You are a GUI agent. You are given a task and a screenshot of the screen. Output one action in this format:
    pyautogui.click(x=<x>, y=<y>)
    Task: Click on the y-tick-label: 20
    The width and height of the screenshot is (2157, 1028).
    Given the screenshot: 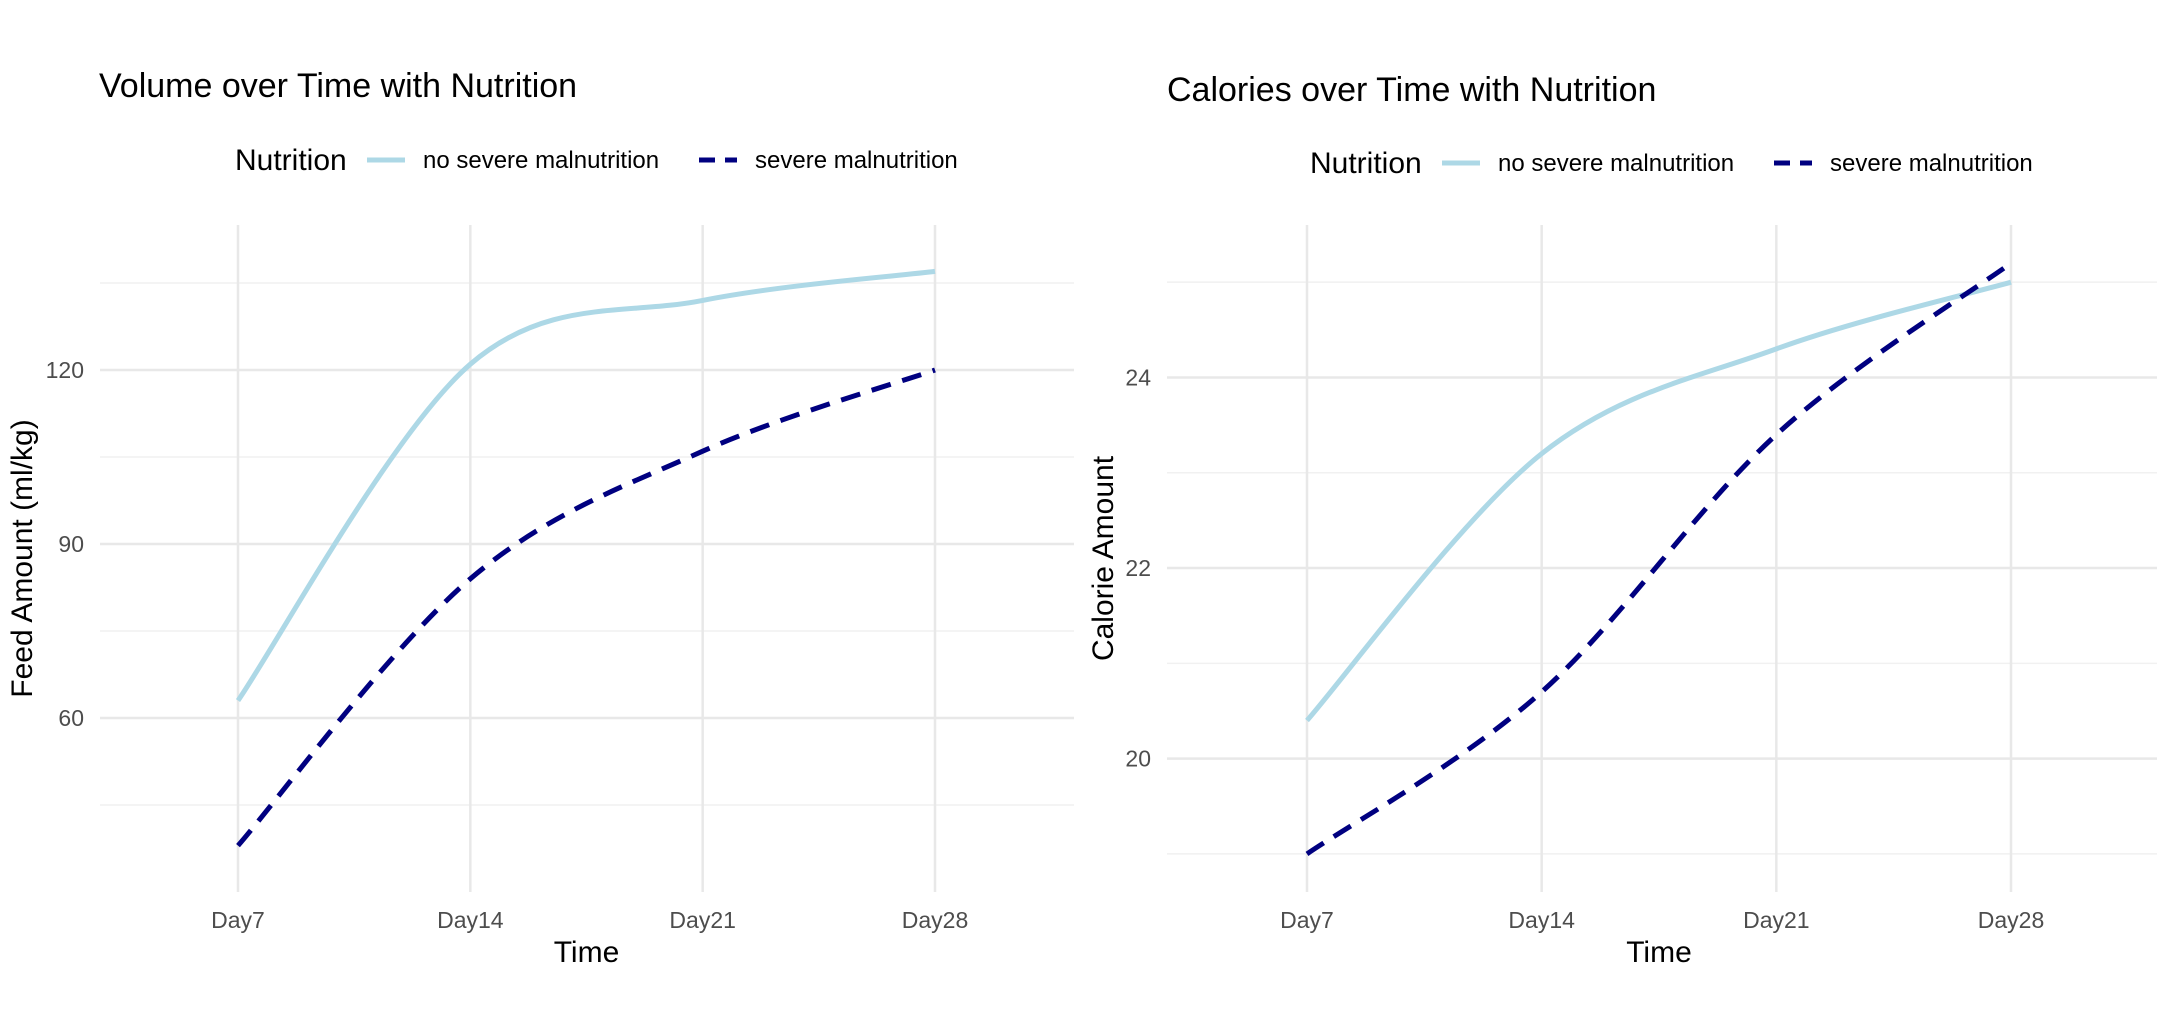 What is the action you would take?
    pyautogui.click(x=1138, y=759)
    